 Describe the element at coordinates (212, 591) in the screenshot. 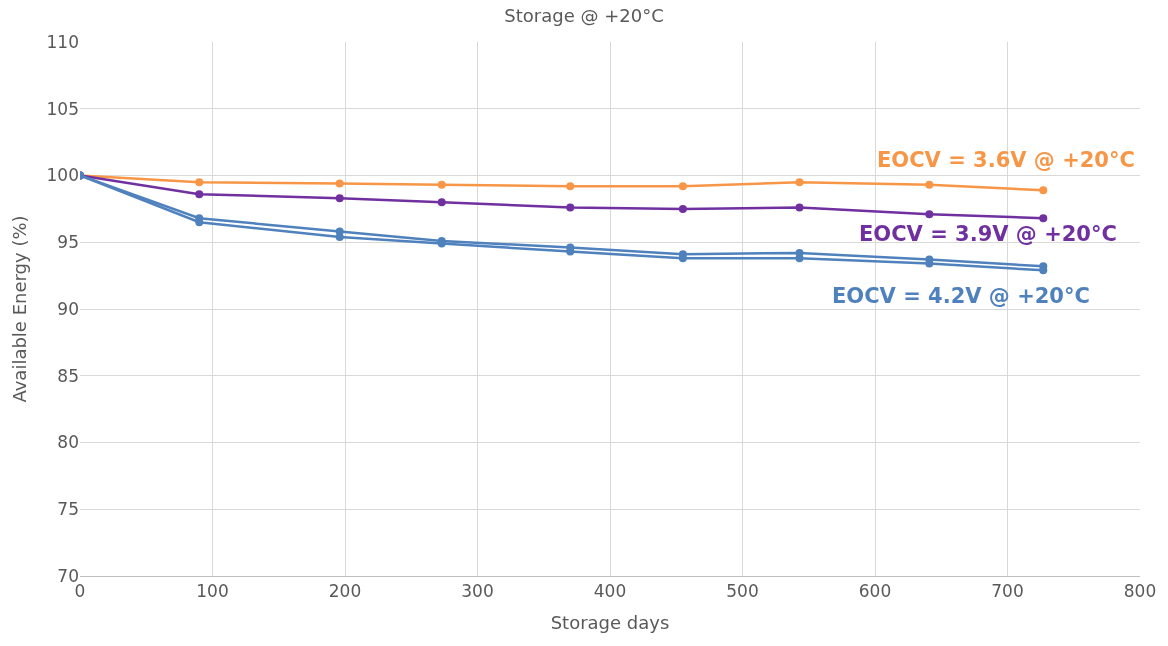

I see `x-tick-label: 100` at that location.